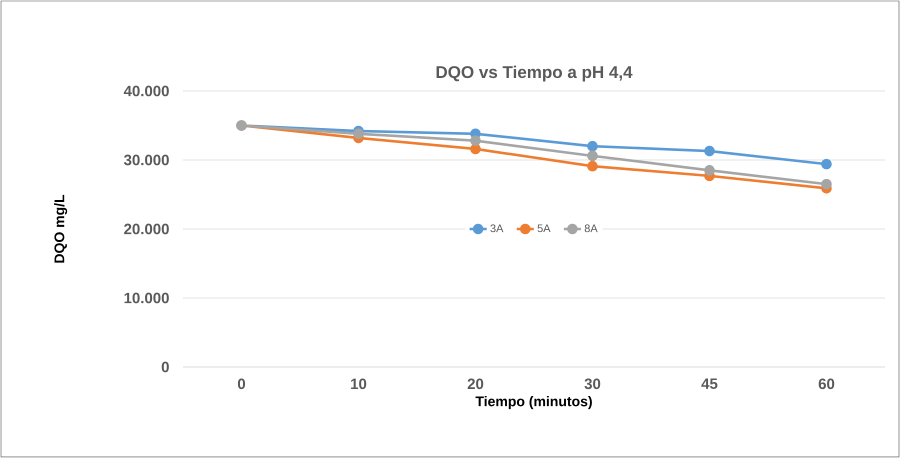 The image size is (900, 458). What do you see at coordinates (476, 384) in the screenshot?
I see `x-tick-label: 20` at bounding box center [476, 384].